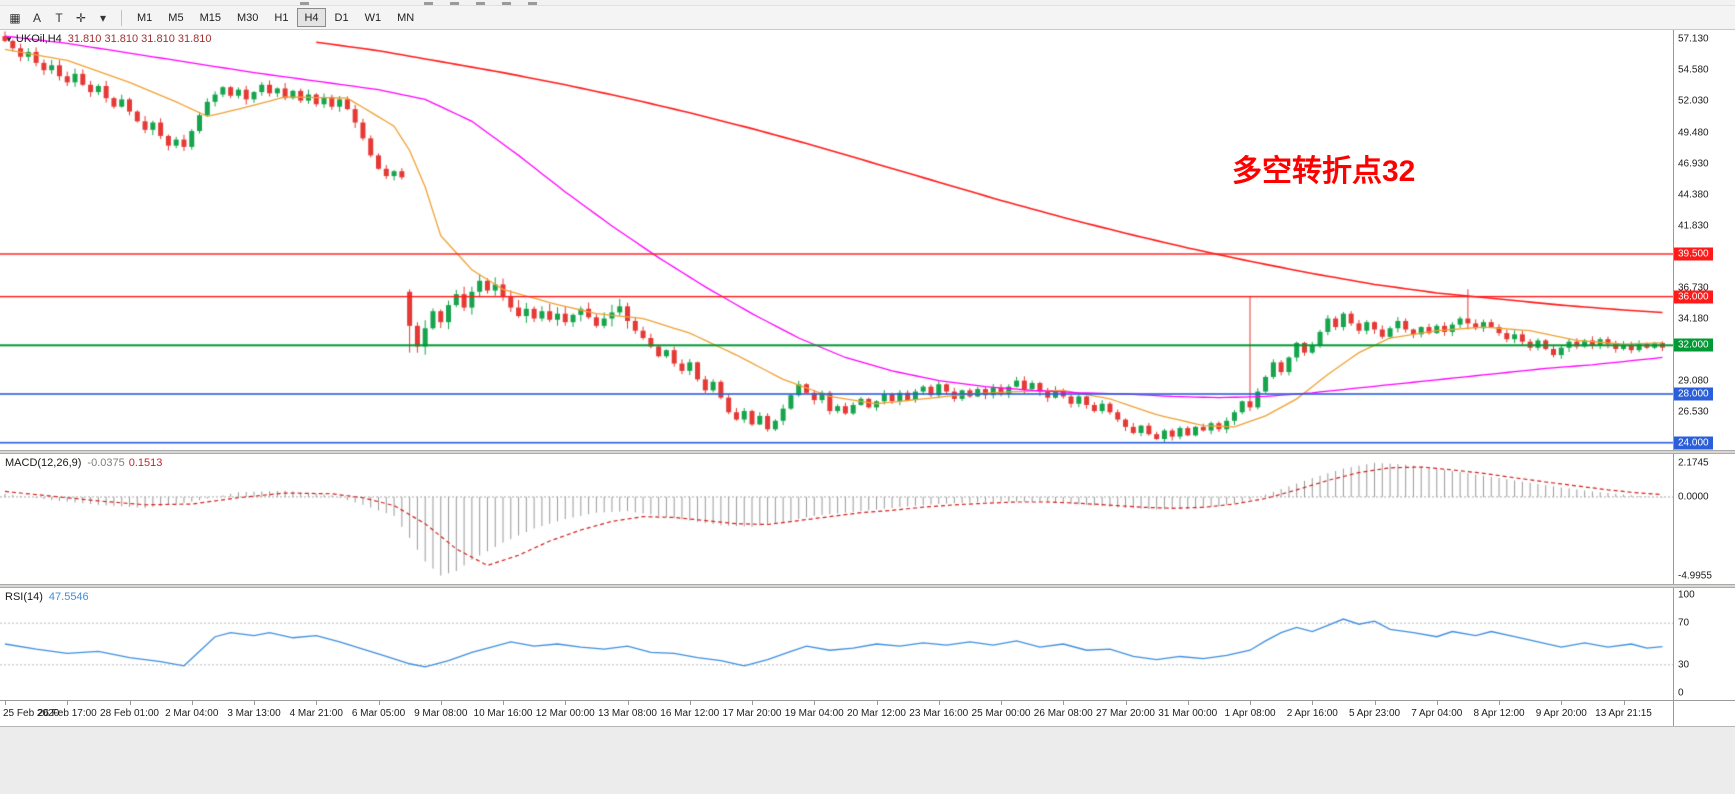  What do you see at coordinates (1693, 195) in the screenshot?
I see `price-tick-label: 44.380` at bounding box center [1693, 195].